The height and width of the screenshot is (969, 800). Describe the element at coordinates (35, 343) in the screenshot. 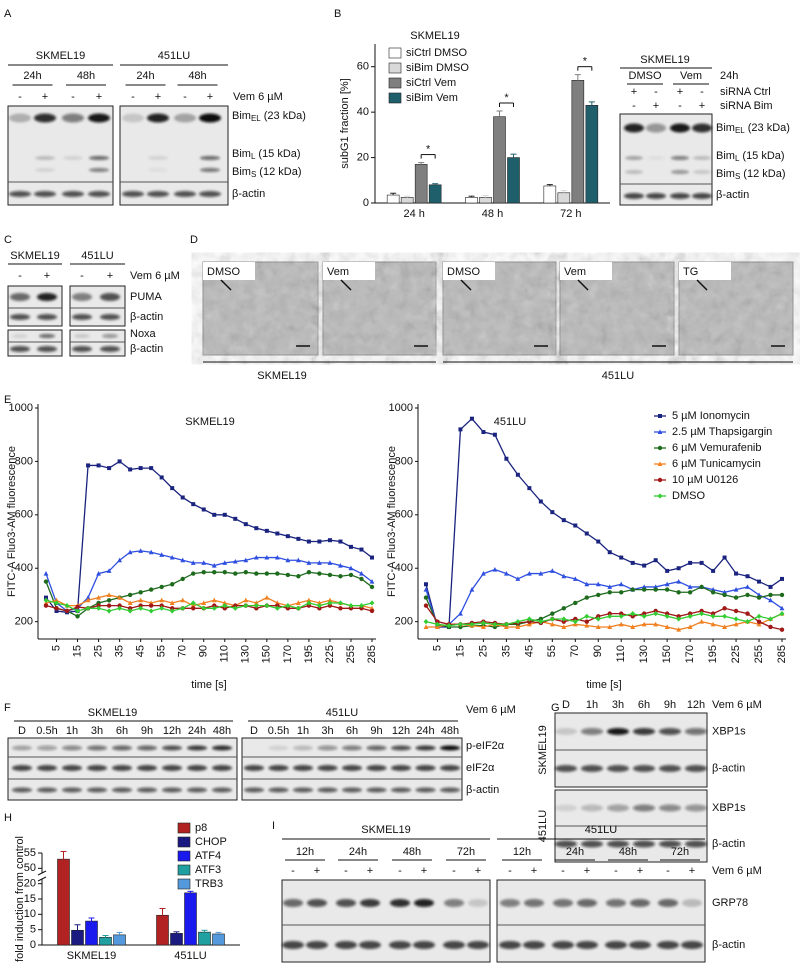

I see `blot` at that location.